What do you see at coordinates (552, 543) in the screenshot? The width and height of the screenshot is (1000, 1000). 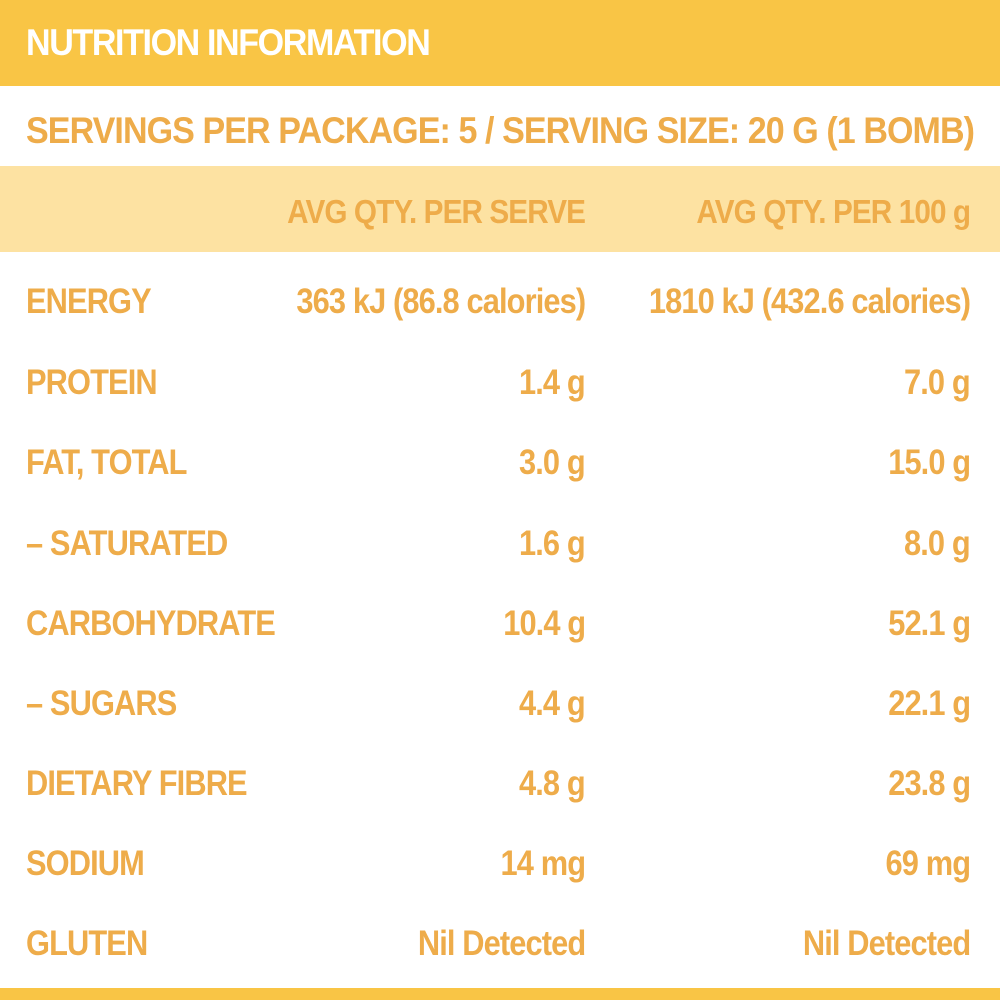 I see `value-per-serve: 1.6 g` at bounding box center [552, 543].